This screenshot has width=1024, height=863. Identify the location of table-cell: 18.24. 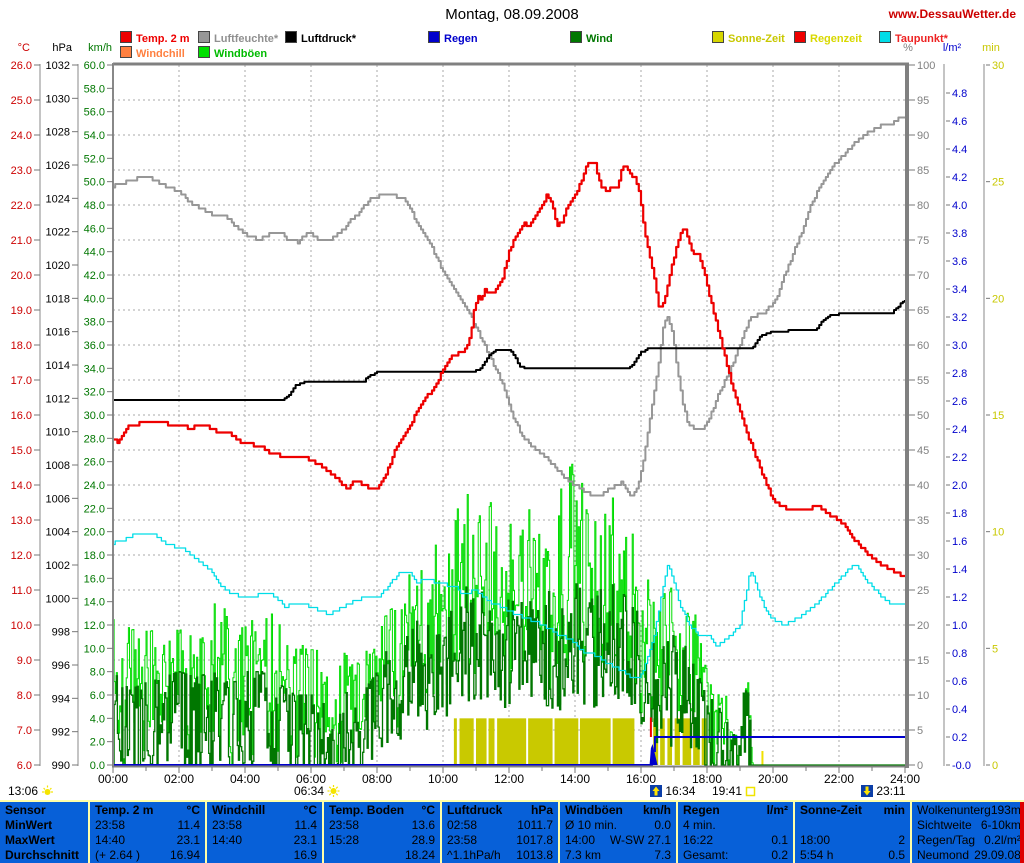
(419, 855).